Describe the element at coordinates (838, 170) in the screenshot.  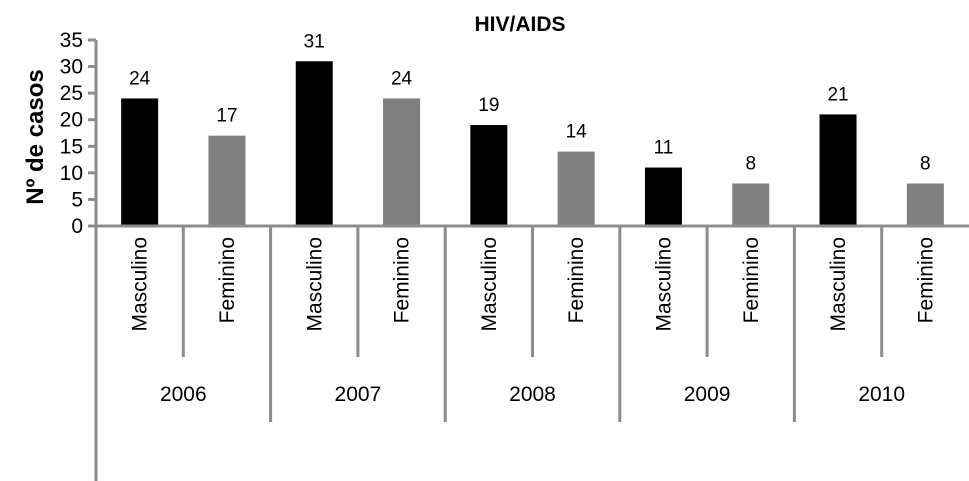
I see `bar-2010-masculino` at that location.